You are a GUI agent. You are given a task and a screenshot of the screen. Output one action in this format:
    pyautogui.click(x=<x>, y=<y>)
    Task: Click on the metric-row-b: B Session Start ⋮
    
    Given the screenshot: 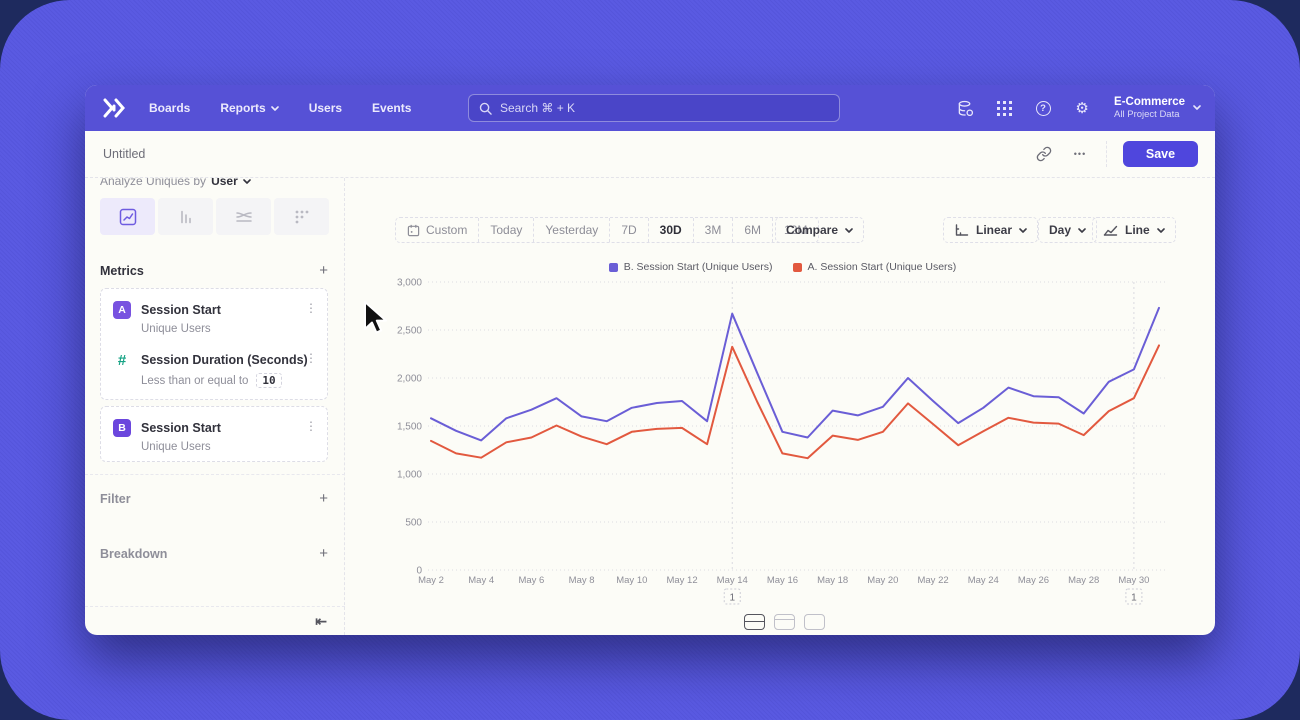 What is the action you would take?
    pyautogui.click(x=214, y=422)
    